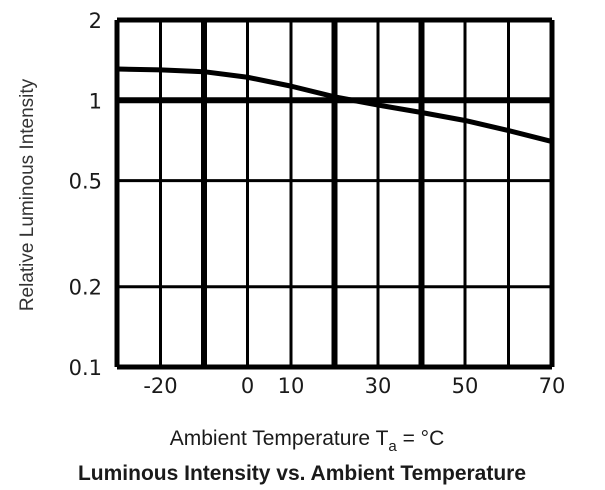 The width and height of the screenshot is (605, 490). I want to click on y-tick-labels: 2 1 0.5 0.2 0.1, so click(85, 194).